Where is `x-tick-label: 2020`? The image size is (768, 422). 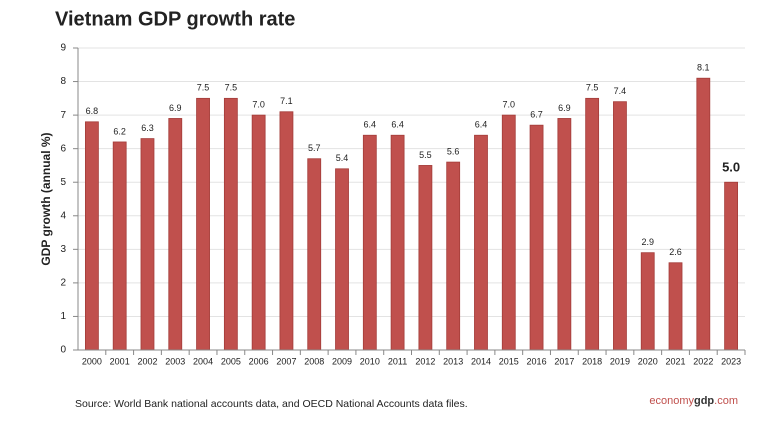 x-tick-label: 2020 is located at coordinates (648, 361).